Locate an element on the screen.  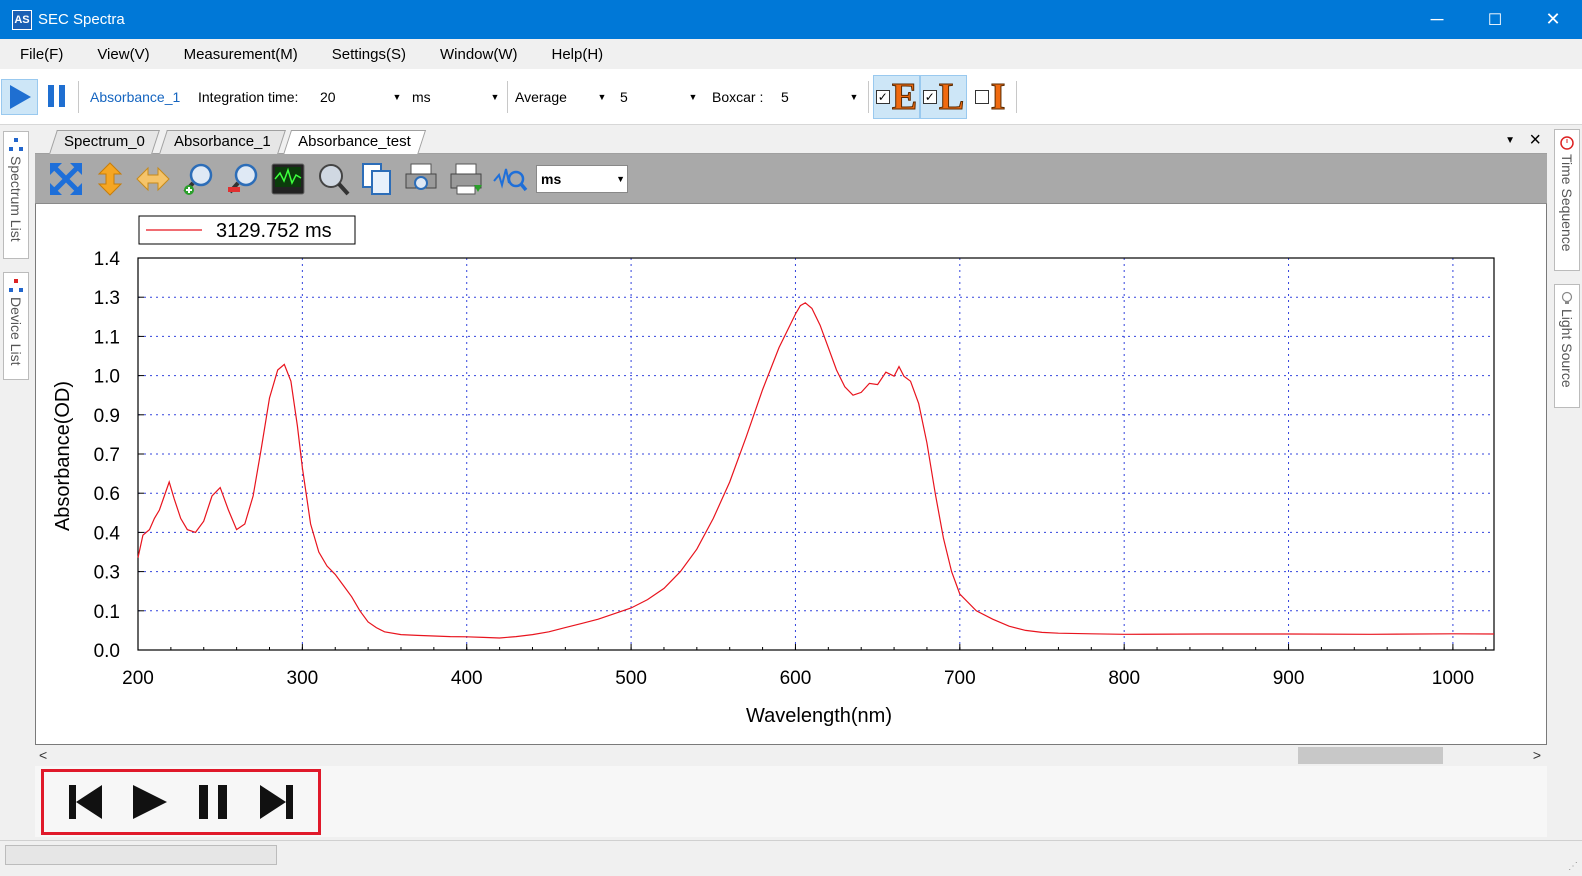
oscilloscope-icon is located at coordinates (288, 179).